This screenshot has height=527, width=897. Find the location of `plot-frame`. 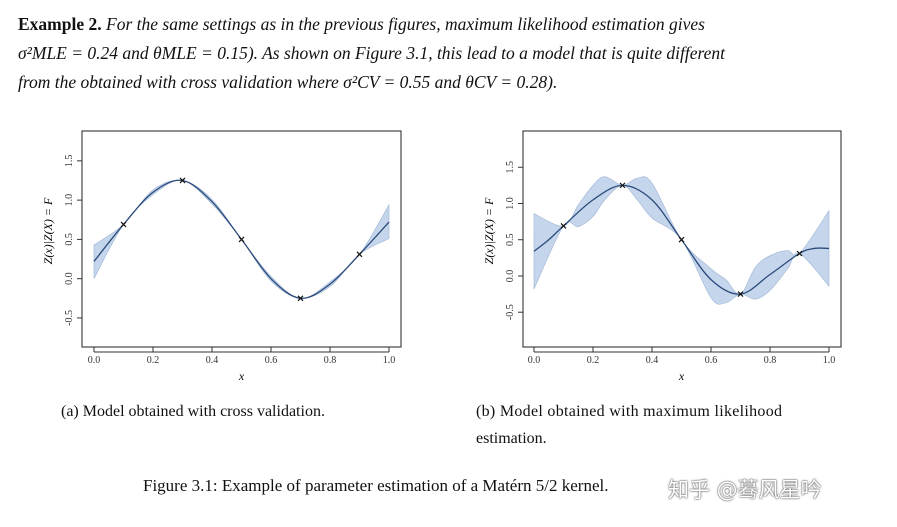

plot-frame is located at coordinates (682, 239).